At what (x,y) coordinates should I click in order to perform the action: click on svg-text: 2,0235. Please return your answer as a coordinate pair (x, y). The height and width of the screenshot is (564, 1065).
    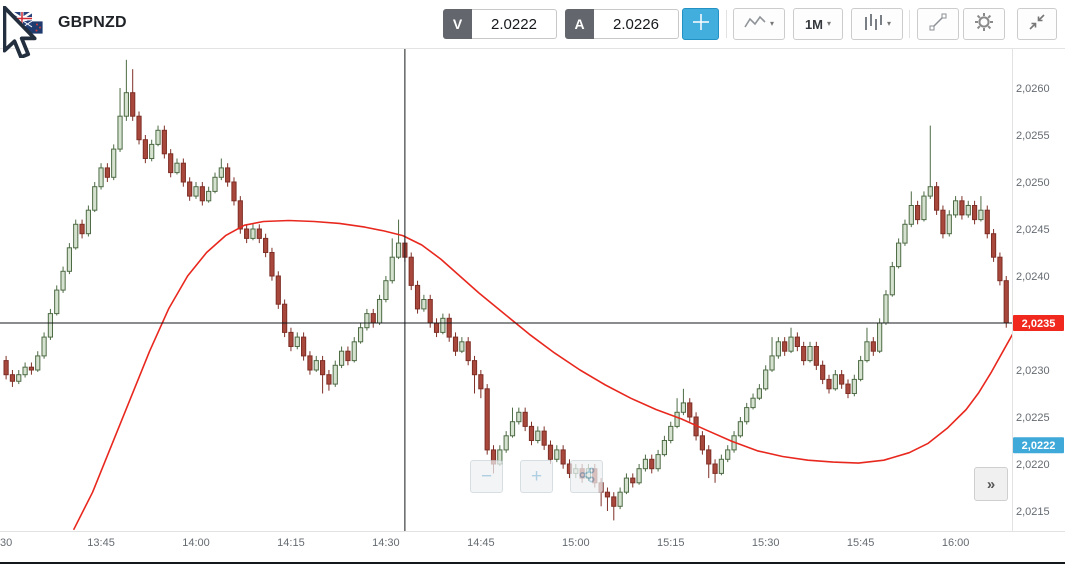
    Looking at the image, I should click on (1039, 324).